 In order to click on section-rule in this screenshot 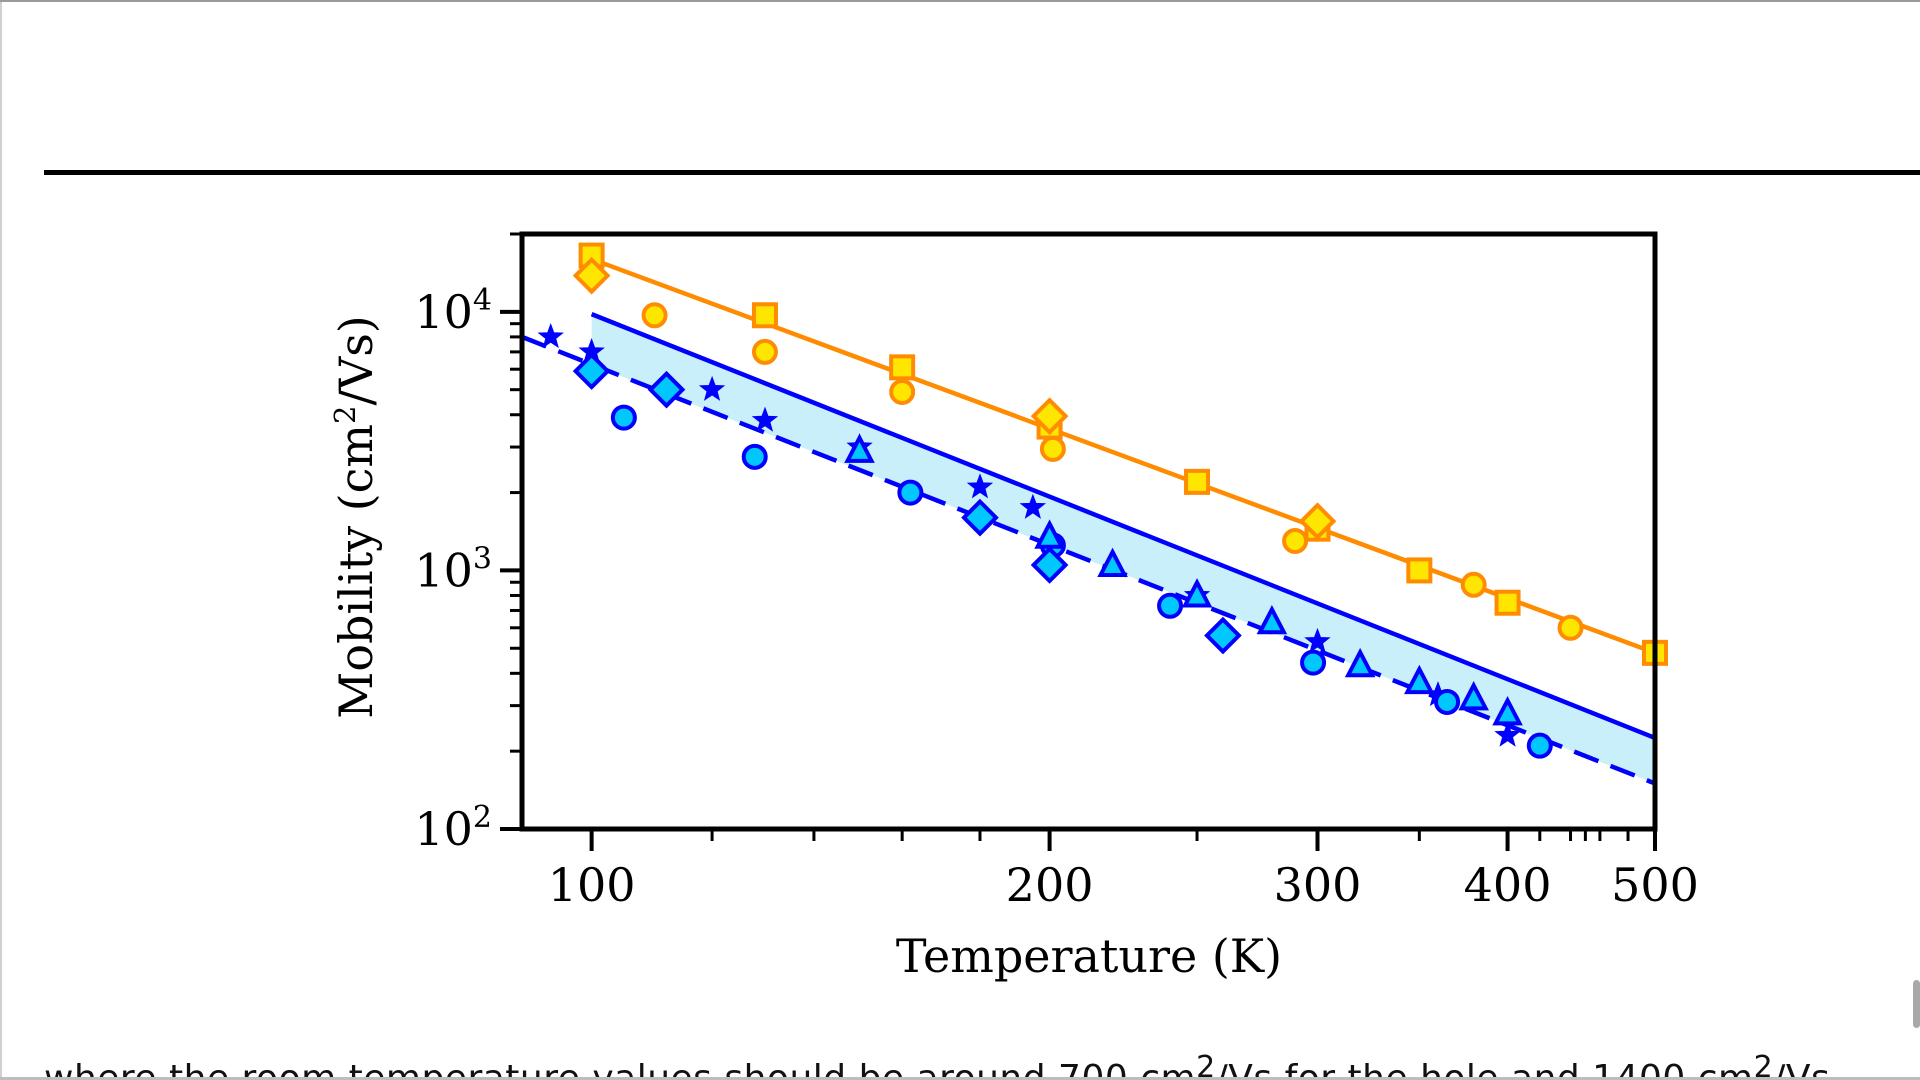, I will do `click(982, 172)`.